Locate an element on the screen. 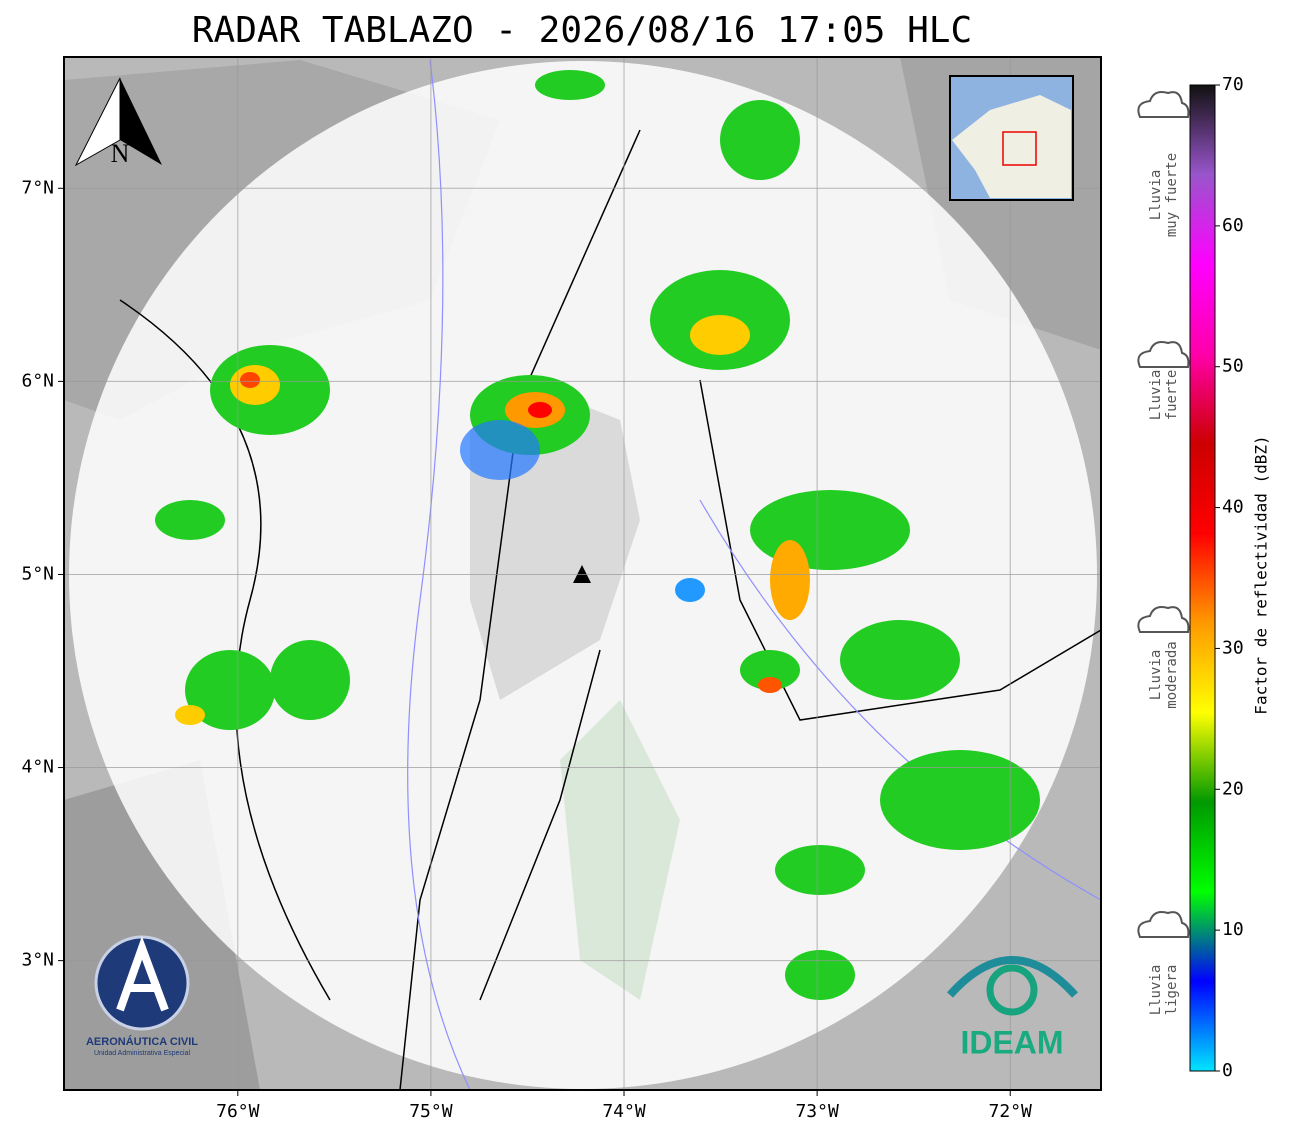 This screenshot has height=1141, width=1312. colorbar-tick-label: 30 is located at coordinates (1233, 647).